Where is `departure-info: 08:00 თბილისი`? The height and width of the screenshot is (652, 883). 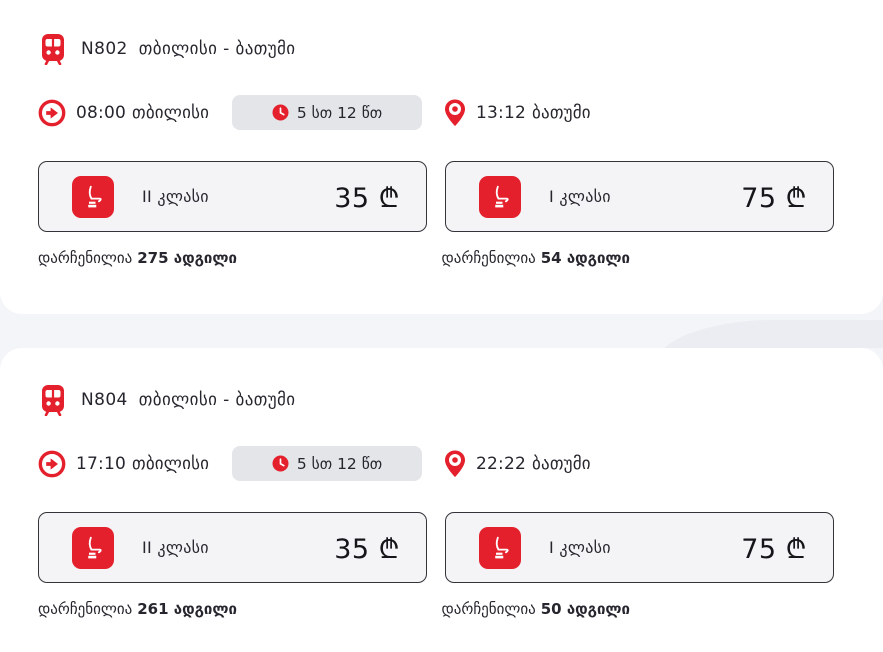 departure-info: 08:00 თბილისი is located at coordinates (135, 113).